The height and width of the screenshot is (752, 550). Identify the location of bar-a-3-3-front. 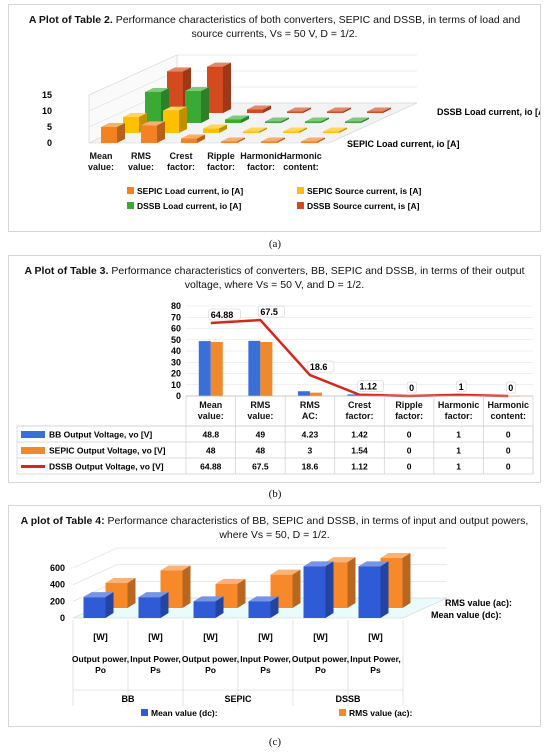
(295, 112).